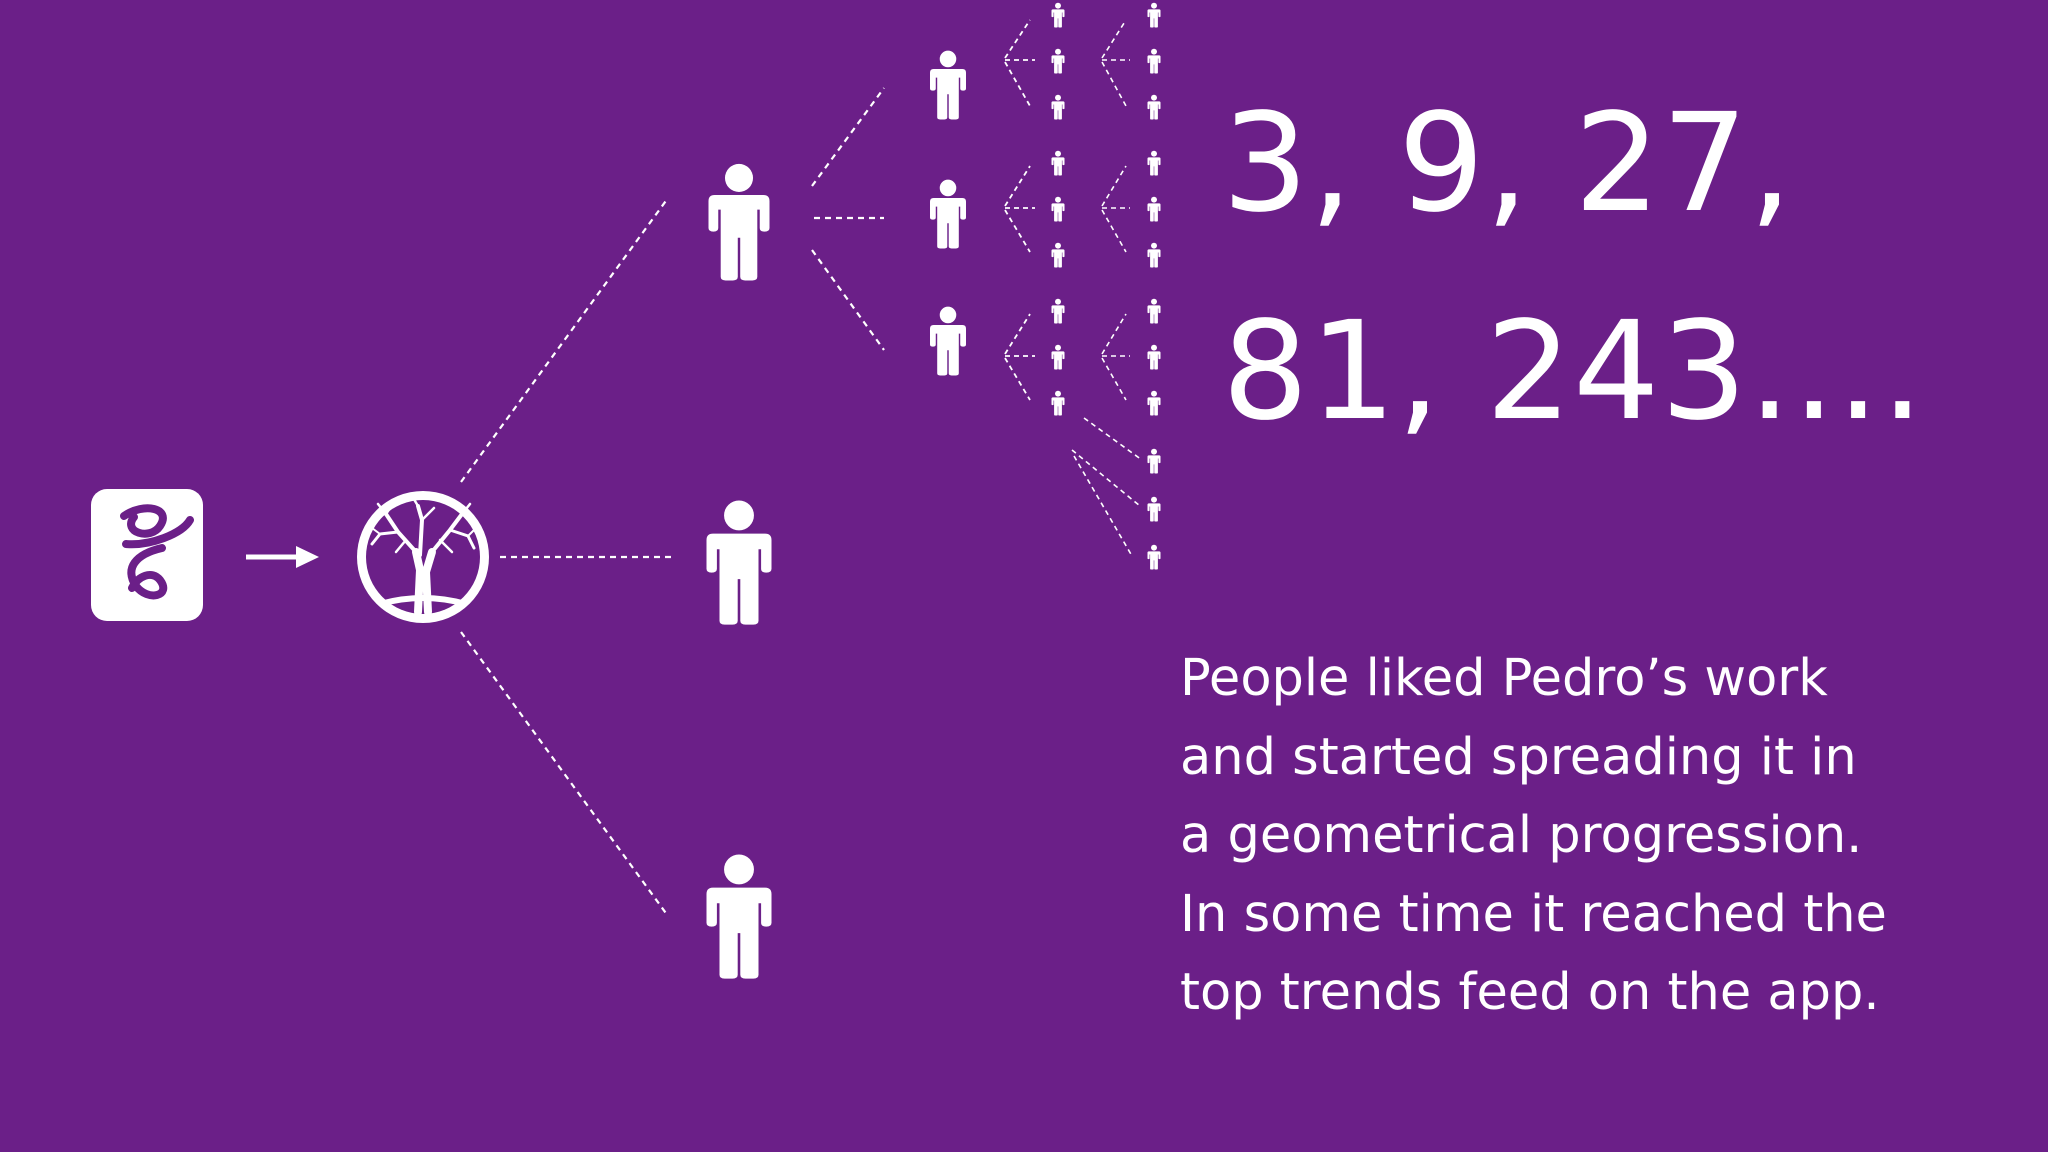  Describe the element at coordinates (1521, 835) in the screenshot. I see `caption-line: a geometrical progression.` at that location.